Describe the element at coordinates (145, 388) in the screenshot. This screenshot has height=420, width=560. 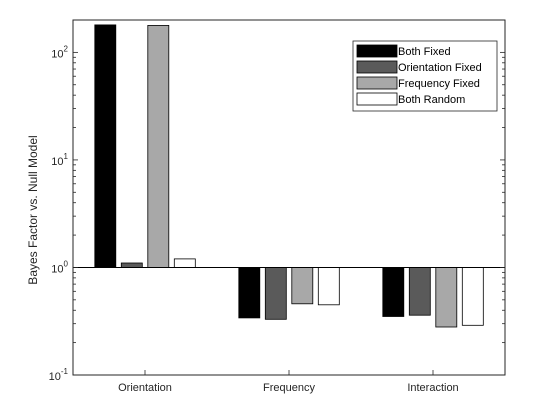
I see `x-tick-label-orientation: Orientation` at that location.